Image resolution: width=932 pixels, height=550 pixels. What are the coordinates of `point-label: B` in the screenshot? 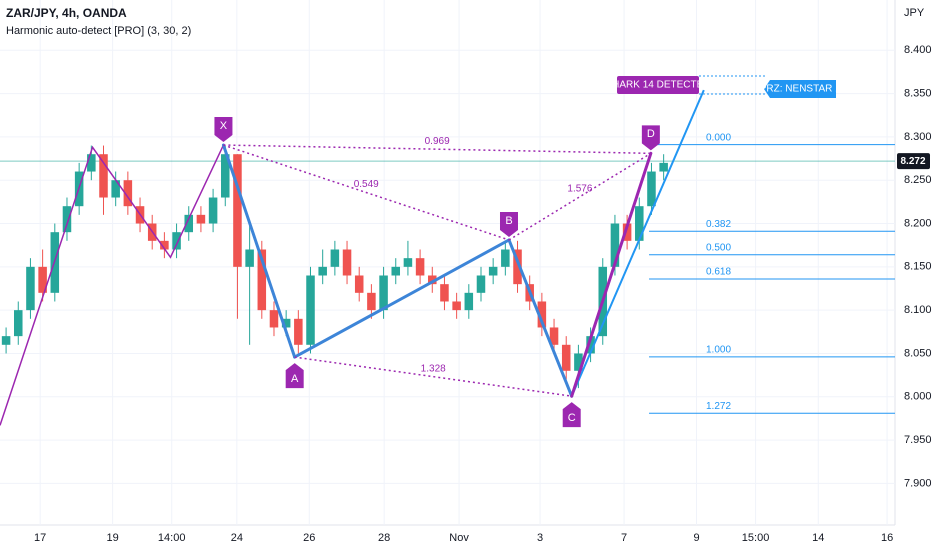 It's located at (508, 221).